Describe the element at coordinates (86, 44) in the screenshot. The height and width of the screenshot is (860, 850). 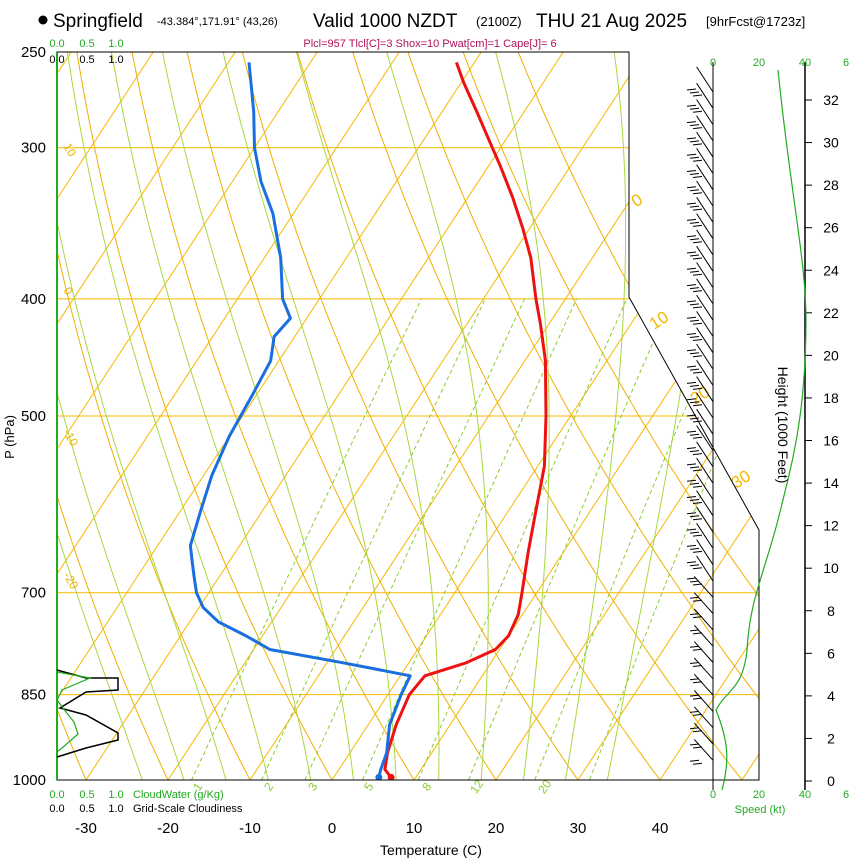
I see `cloudwater-scale-top-label: 0.5` at that location.